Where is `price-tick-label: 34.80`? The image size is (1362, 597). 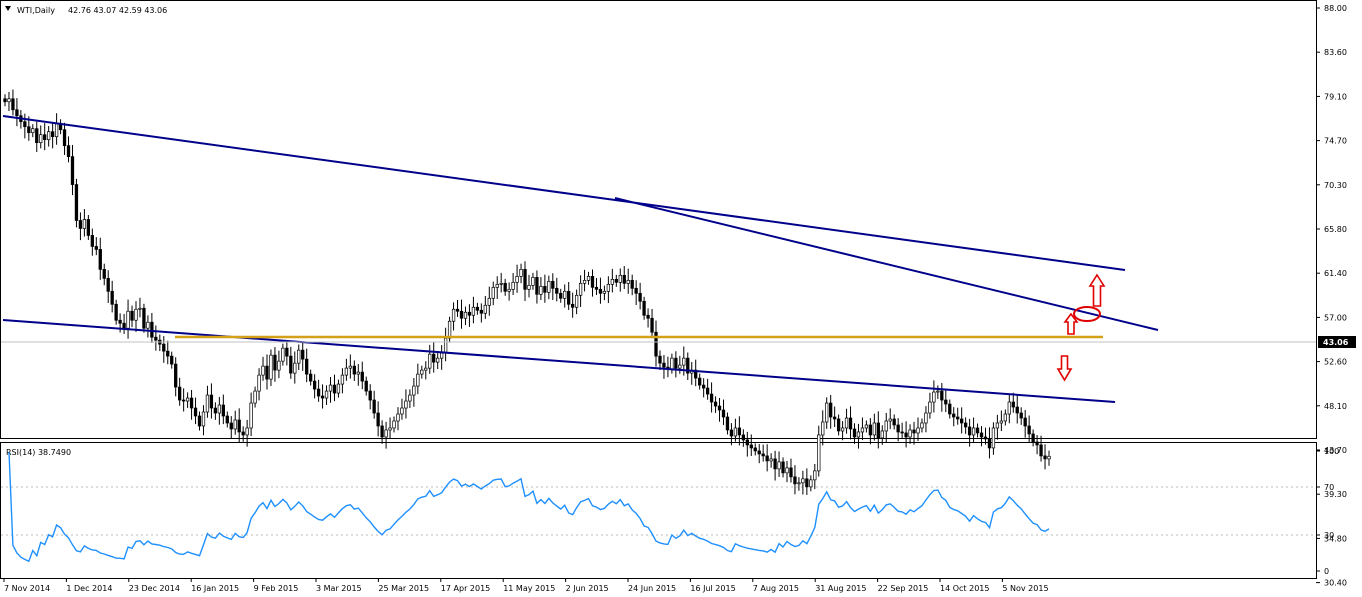 price-tick-label: 34.80 is located at coordinates (1335, 538).